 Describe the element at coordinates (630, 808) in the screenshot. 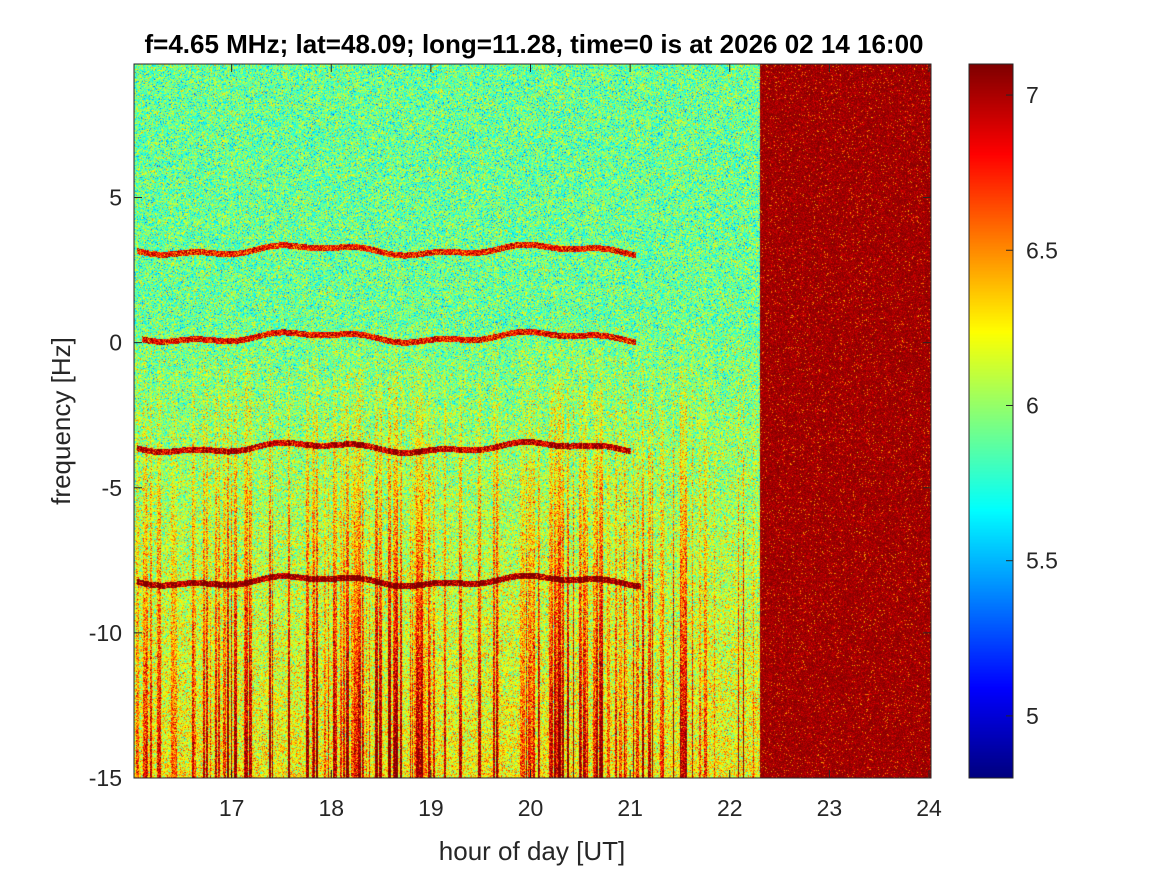

I see `x-tick-label: 21` at that location.